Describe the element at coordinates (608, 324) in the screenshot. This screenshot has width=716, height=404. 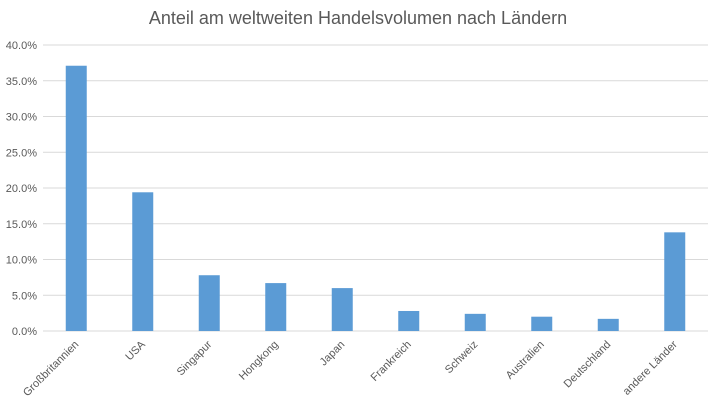
I see `bar-deutschland` at that location.